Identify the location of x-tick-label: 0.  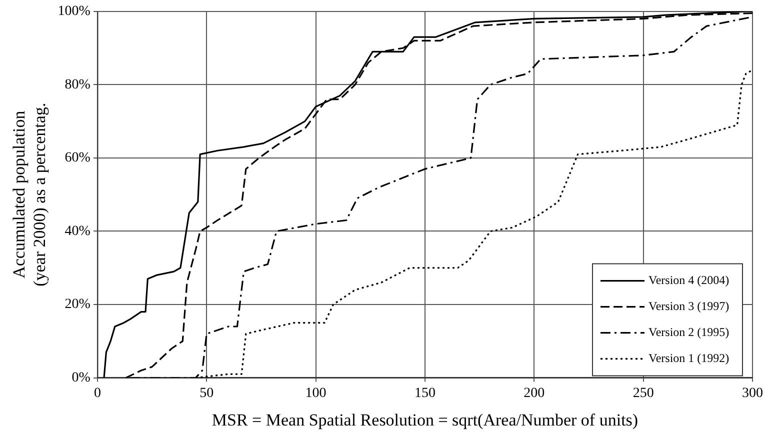
(97, 393).